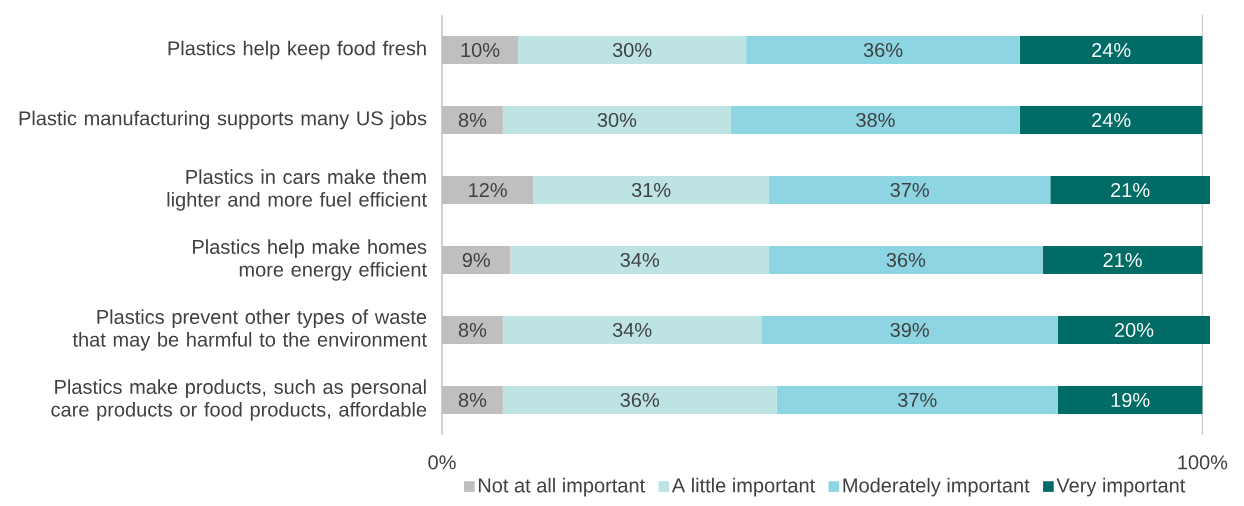 This screenshot has width=1244, height=506. Describe the element at coordinates (1121, 487) in the screenshot. I see `legend-label: Very important` at that location.